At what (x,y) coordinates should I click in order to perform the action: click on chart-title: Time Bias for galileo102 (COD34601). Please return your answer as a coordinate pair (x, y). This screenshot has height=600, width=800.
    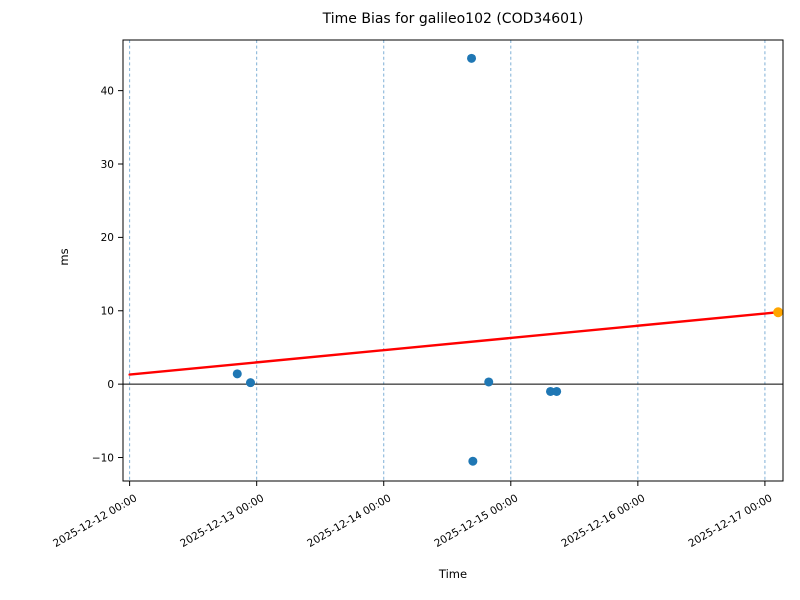
    Looking at the image, I should click on (453, 19).